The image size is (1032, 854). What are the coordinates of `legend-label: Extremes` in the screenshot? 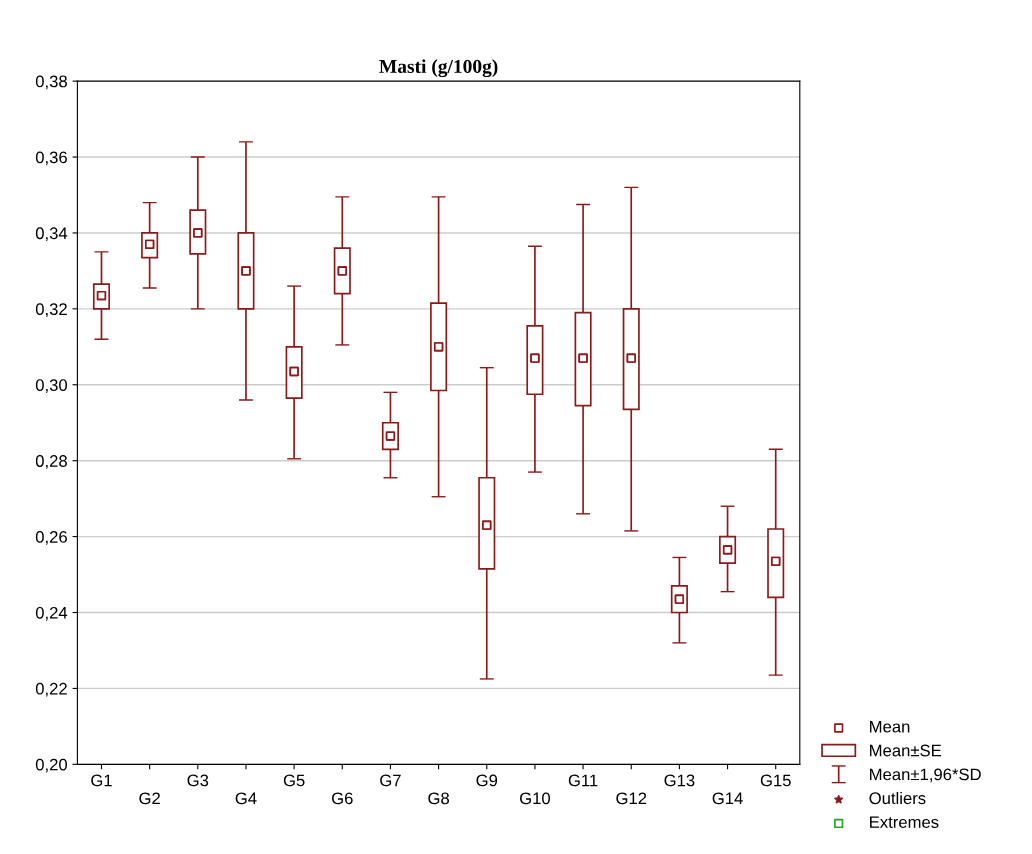 It's located at (904, 822).